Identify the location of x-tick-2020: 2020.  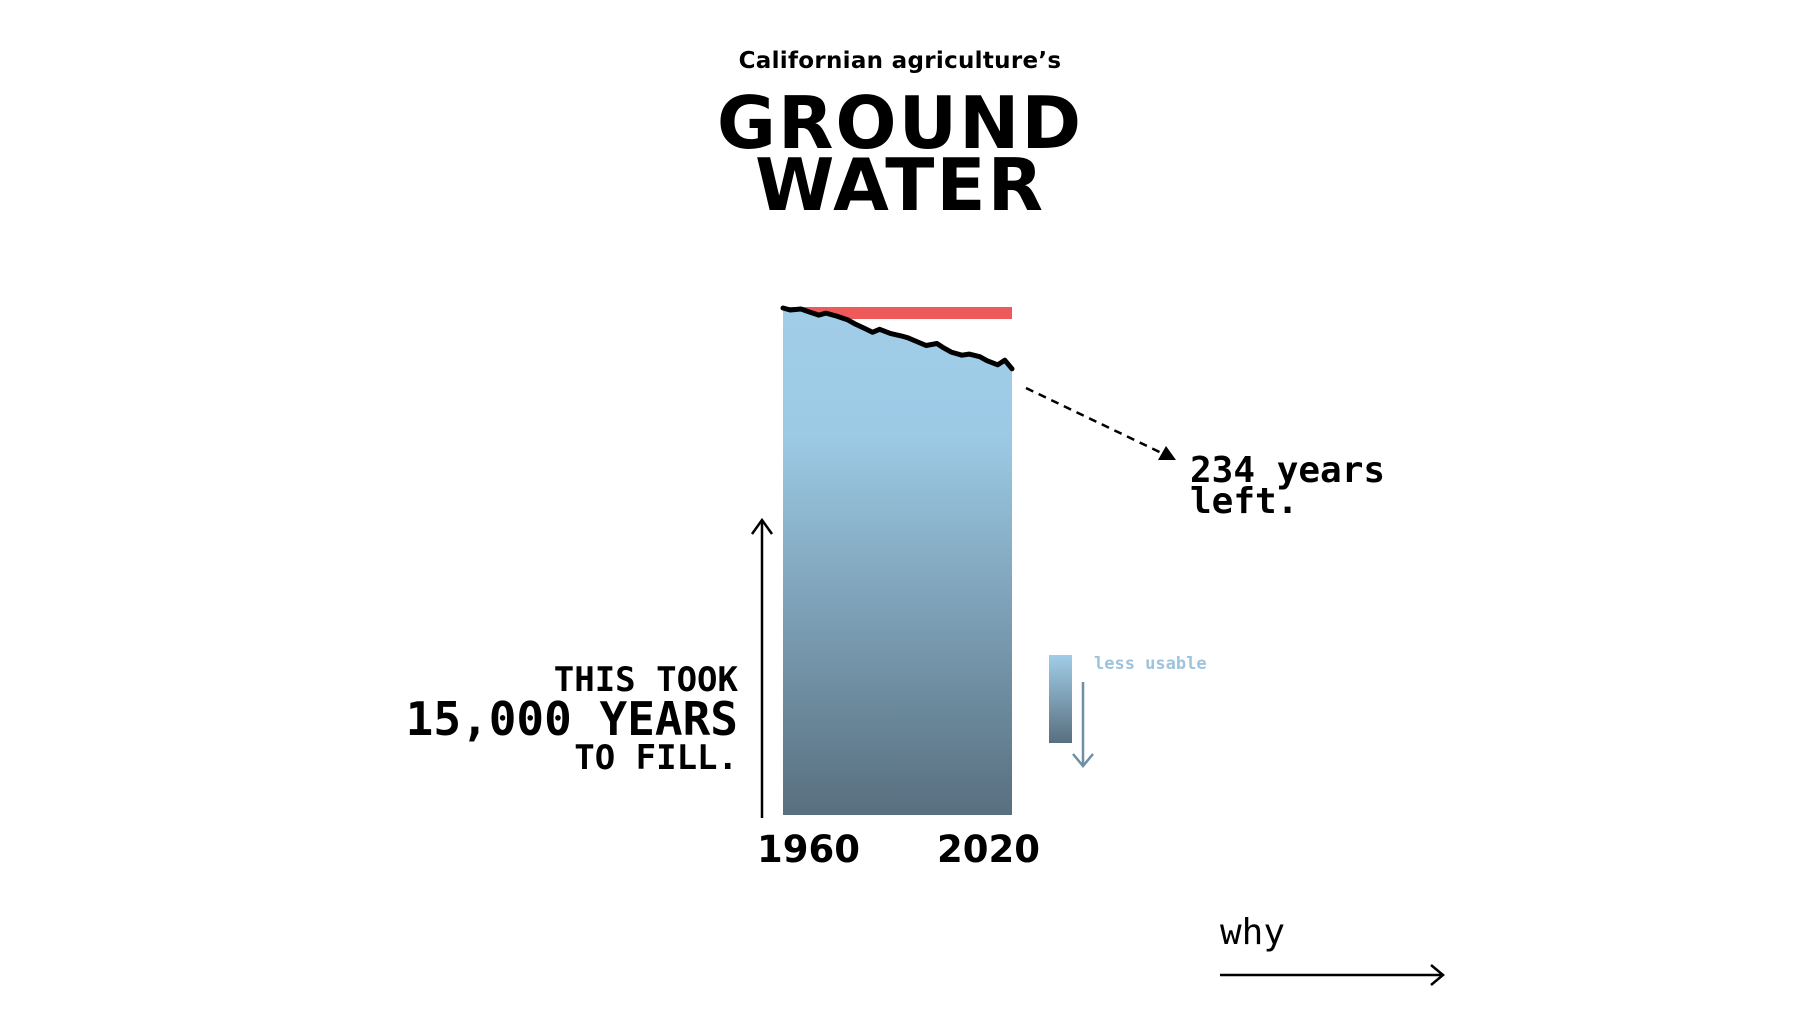
(988, 849).